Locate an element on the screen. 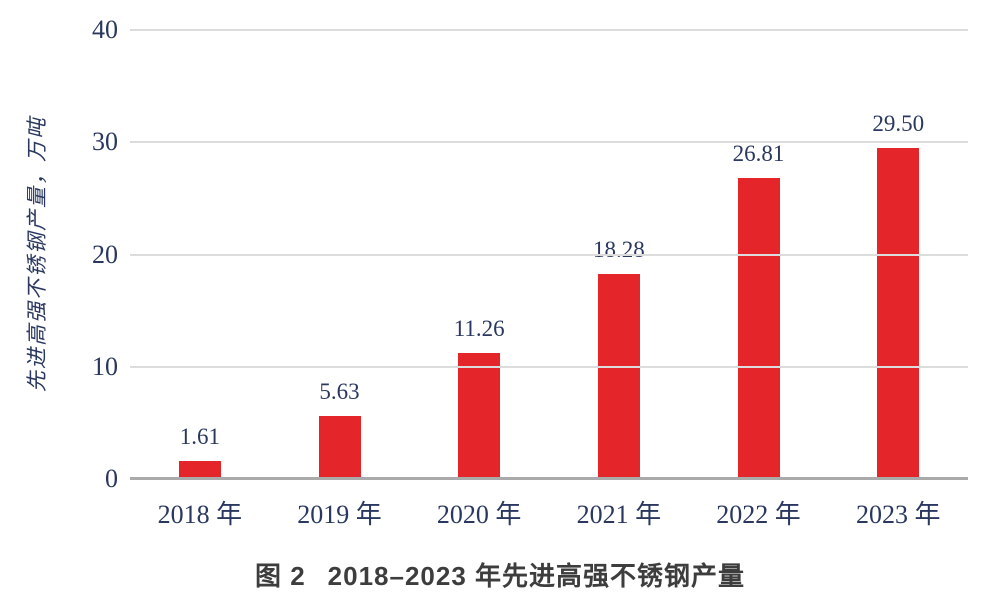 This screenshot has height=606, width=1000. x-category-label: 2018 年 is located at coordinates (200, 514).